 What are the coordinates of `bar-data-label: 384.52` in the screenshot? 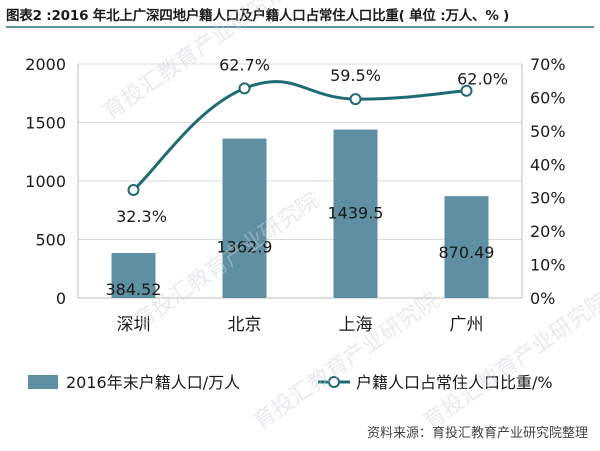 It's located at (134, 289).